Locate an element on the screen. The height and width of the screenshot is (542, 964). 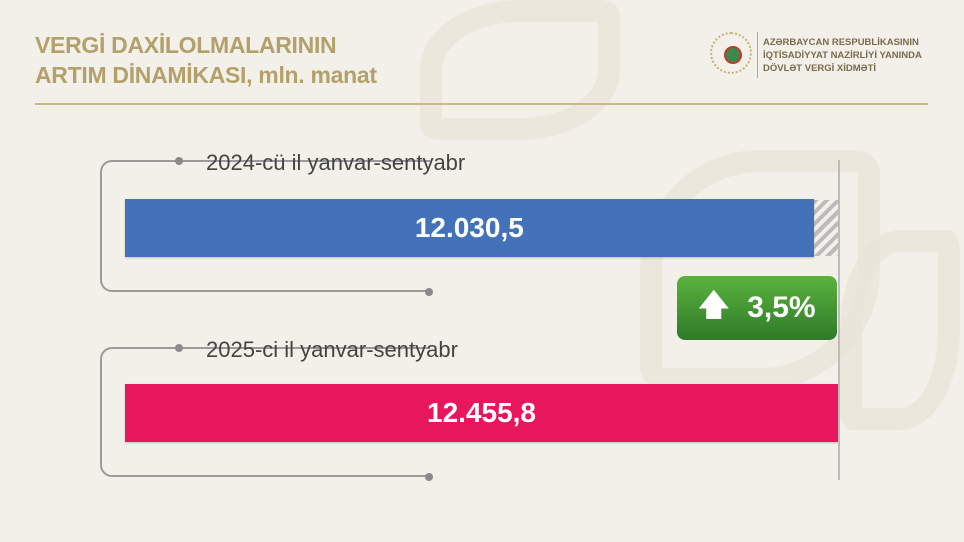
emblem-center is located at coordinates (733, 55).